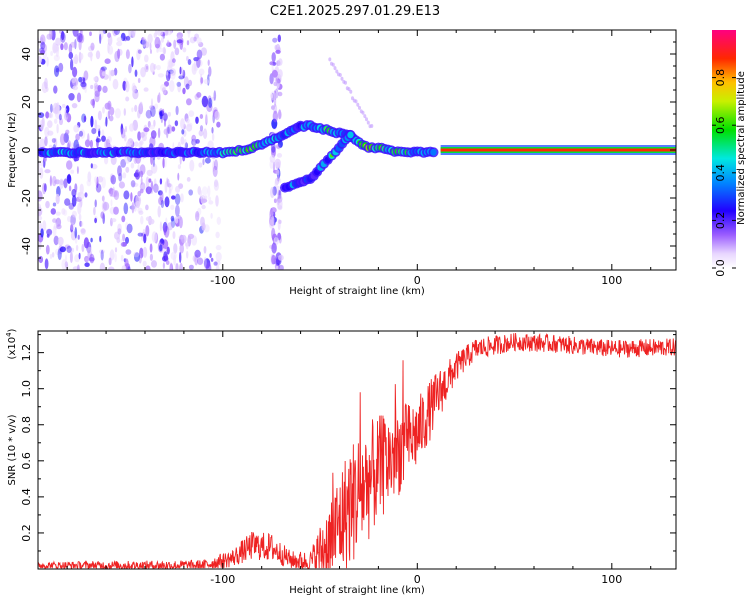 This screenshot has height=600, width=750. What do you see at coordinates (433, 152) in the screenshot?
I see `ridge-mark` at bounding box center [433, 152].